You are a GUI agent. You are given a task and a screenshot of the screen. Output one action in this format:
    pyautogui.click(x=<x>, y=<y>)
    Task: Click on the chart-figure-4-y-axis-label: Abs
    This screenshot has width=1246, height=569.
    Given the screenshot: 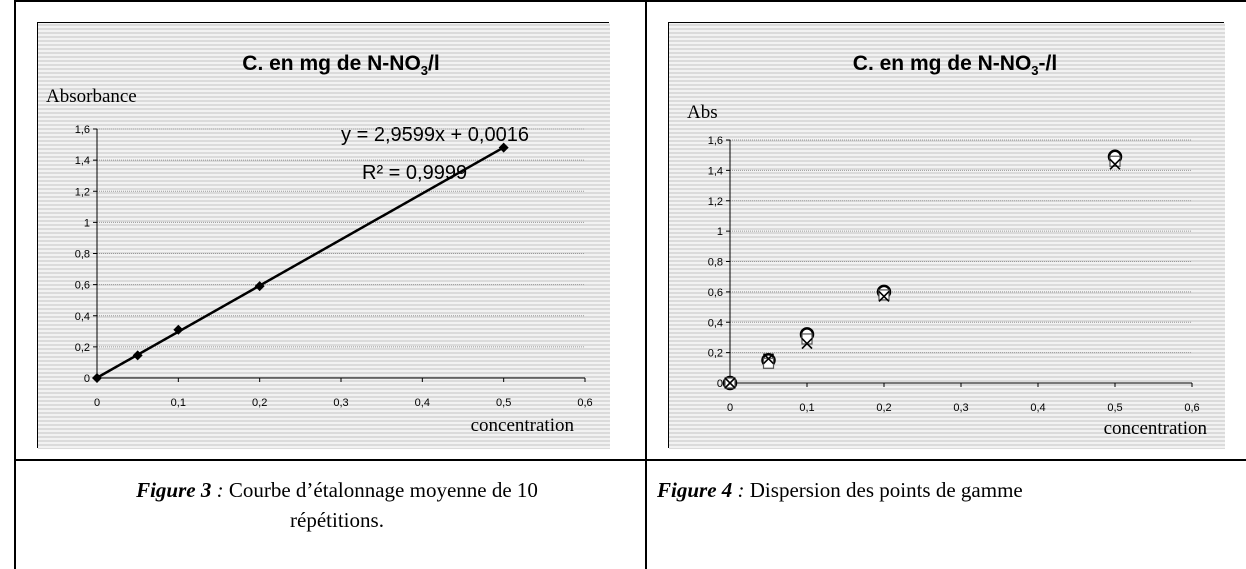 What is the action you would take?
    pyautogui.click(x=702, y=112)
    